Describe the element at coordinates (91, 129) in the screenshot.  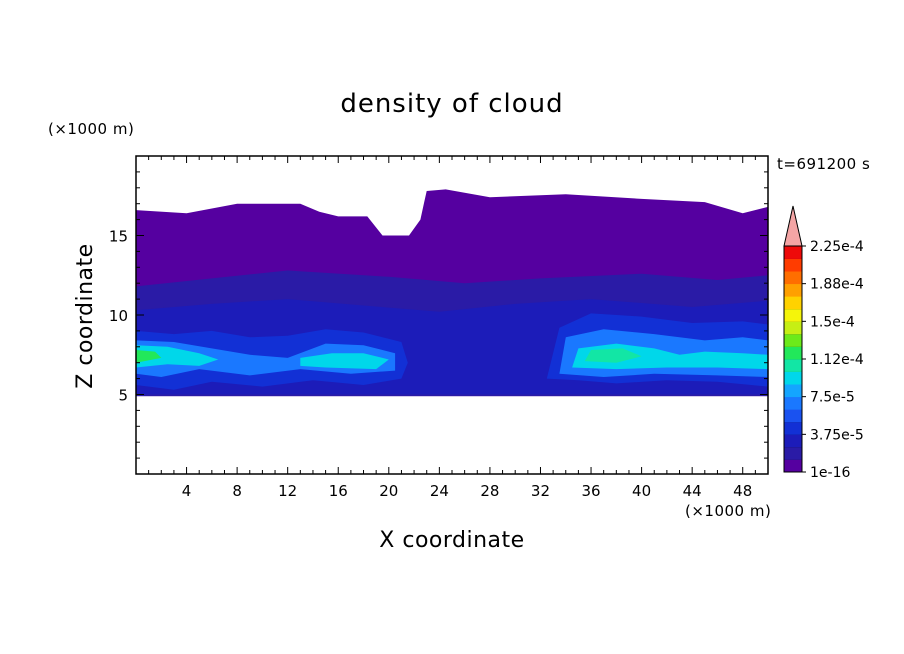
I see `y-axis-unit: (×1000 m)` at that location.